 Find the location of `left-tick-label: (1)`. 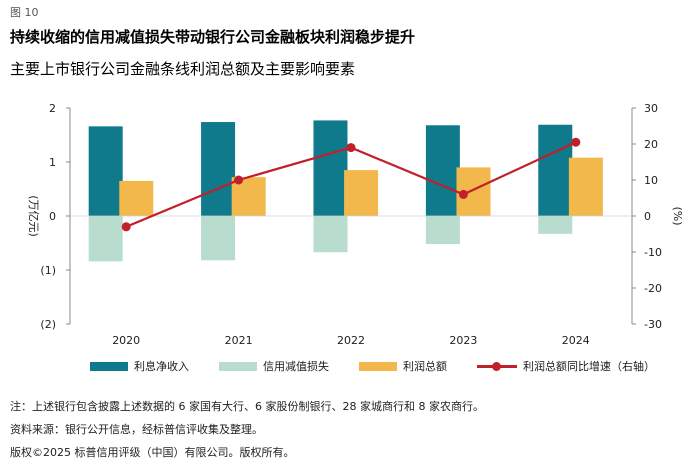

left-tick-label: (1) is located at coordinates (48, 270).